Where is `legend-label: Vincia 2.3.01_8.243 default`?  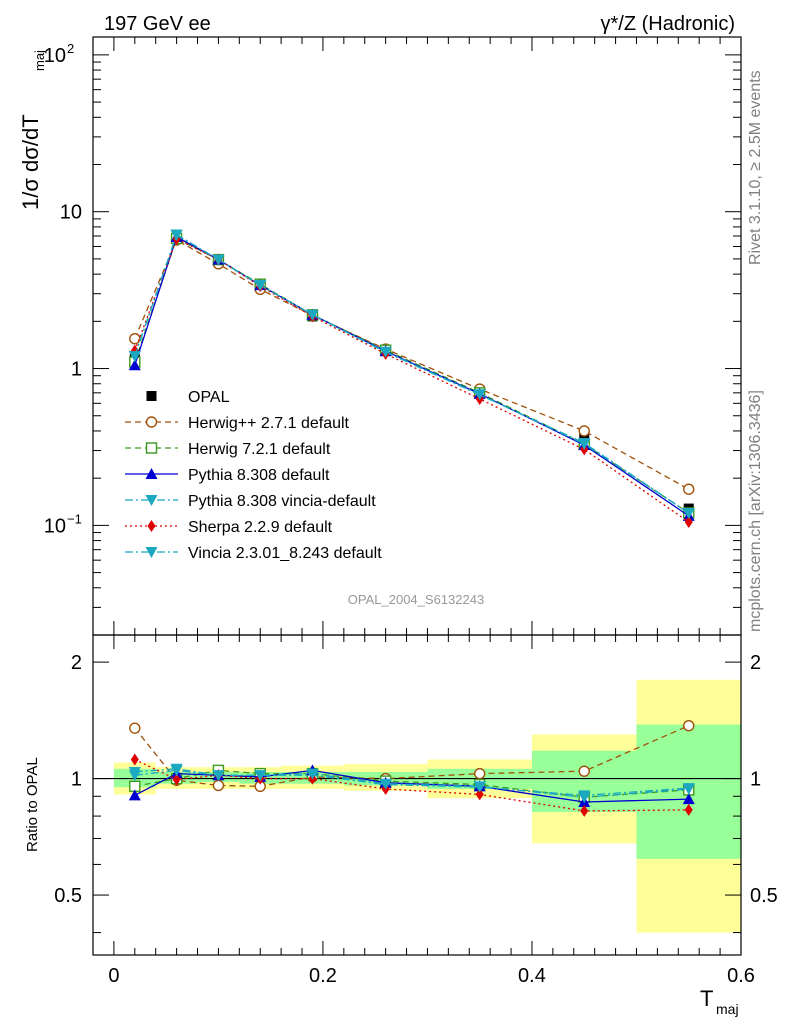
legend-label: Vincia 2.3.01_8.243 default is located at coordinates (285, 553).